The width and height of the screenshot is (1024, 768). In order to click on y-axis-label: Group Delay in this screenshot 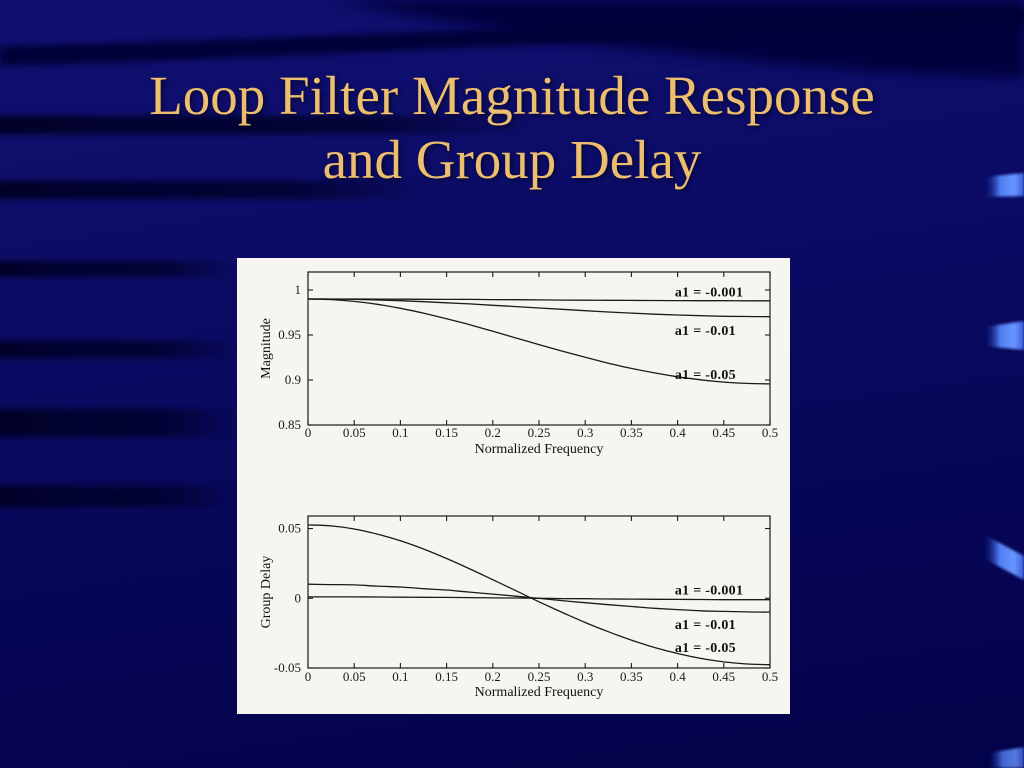, I will do `click(266, 592)`.